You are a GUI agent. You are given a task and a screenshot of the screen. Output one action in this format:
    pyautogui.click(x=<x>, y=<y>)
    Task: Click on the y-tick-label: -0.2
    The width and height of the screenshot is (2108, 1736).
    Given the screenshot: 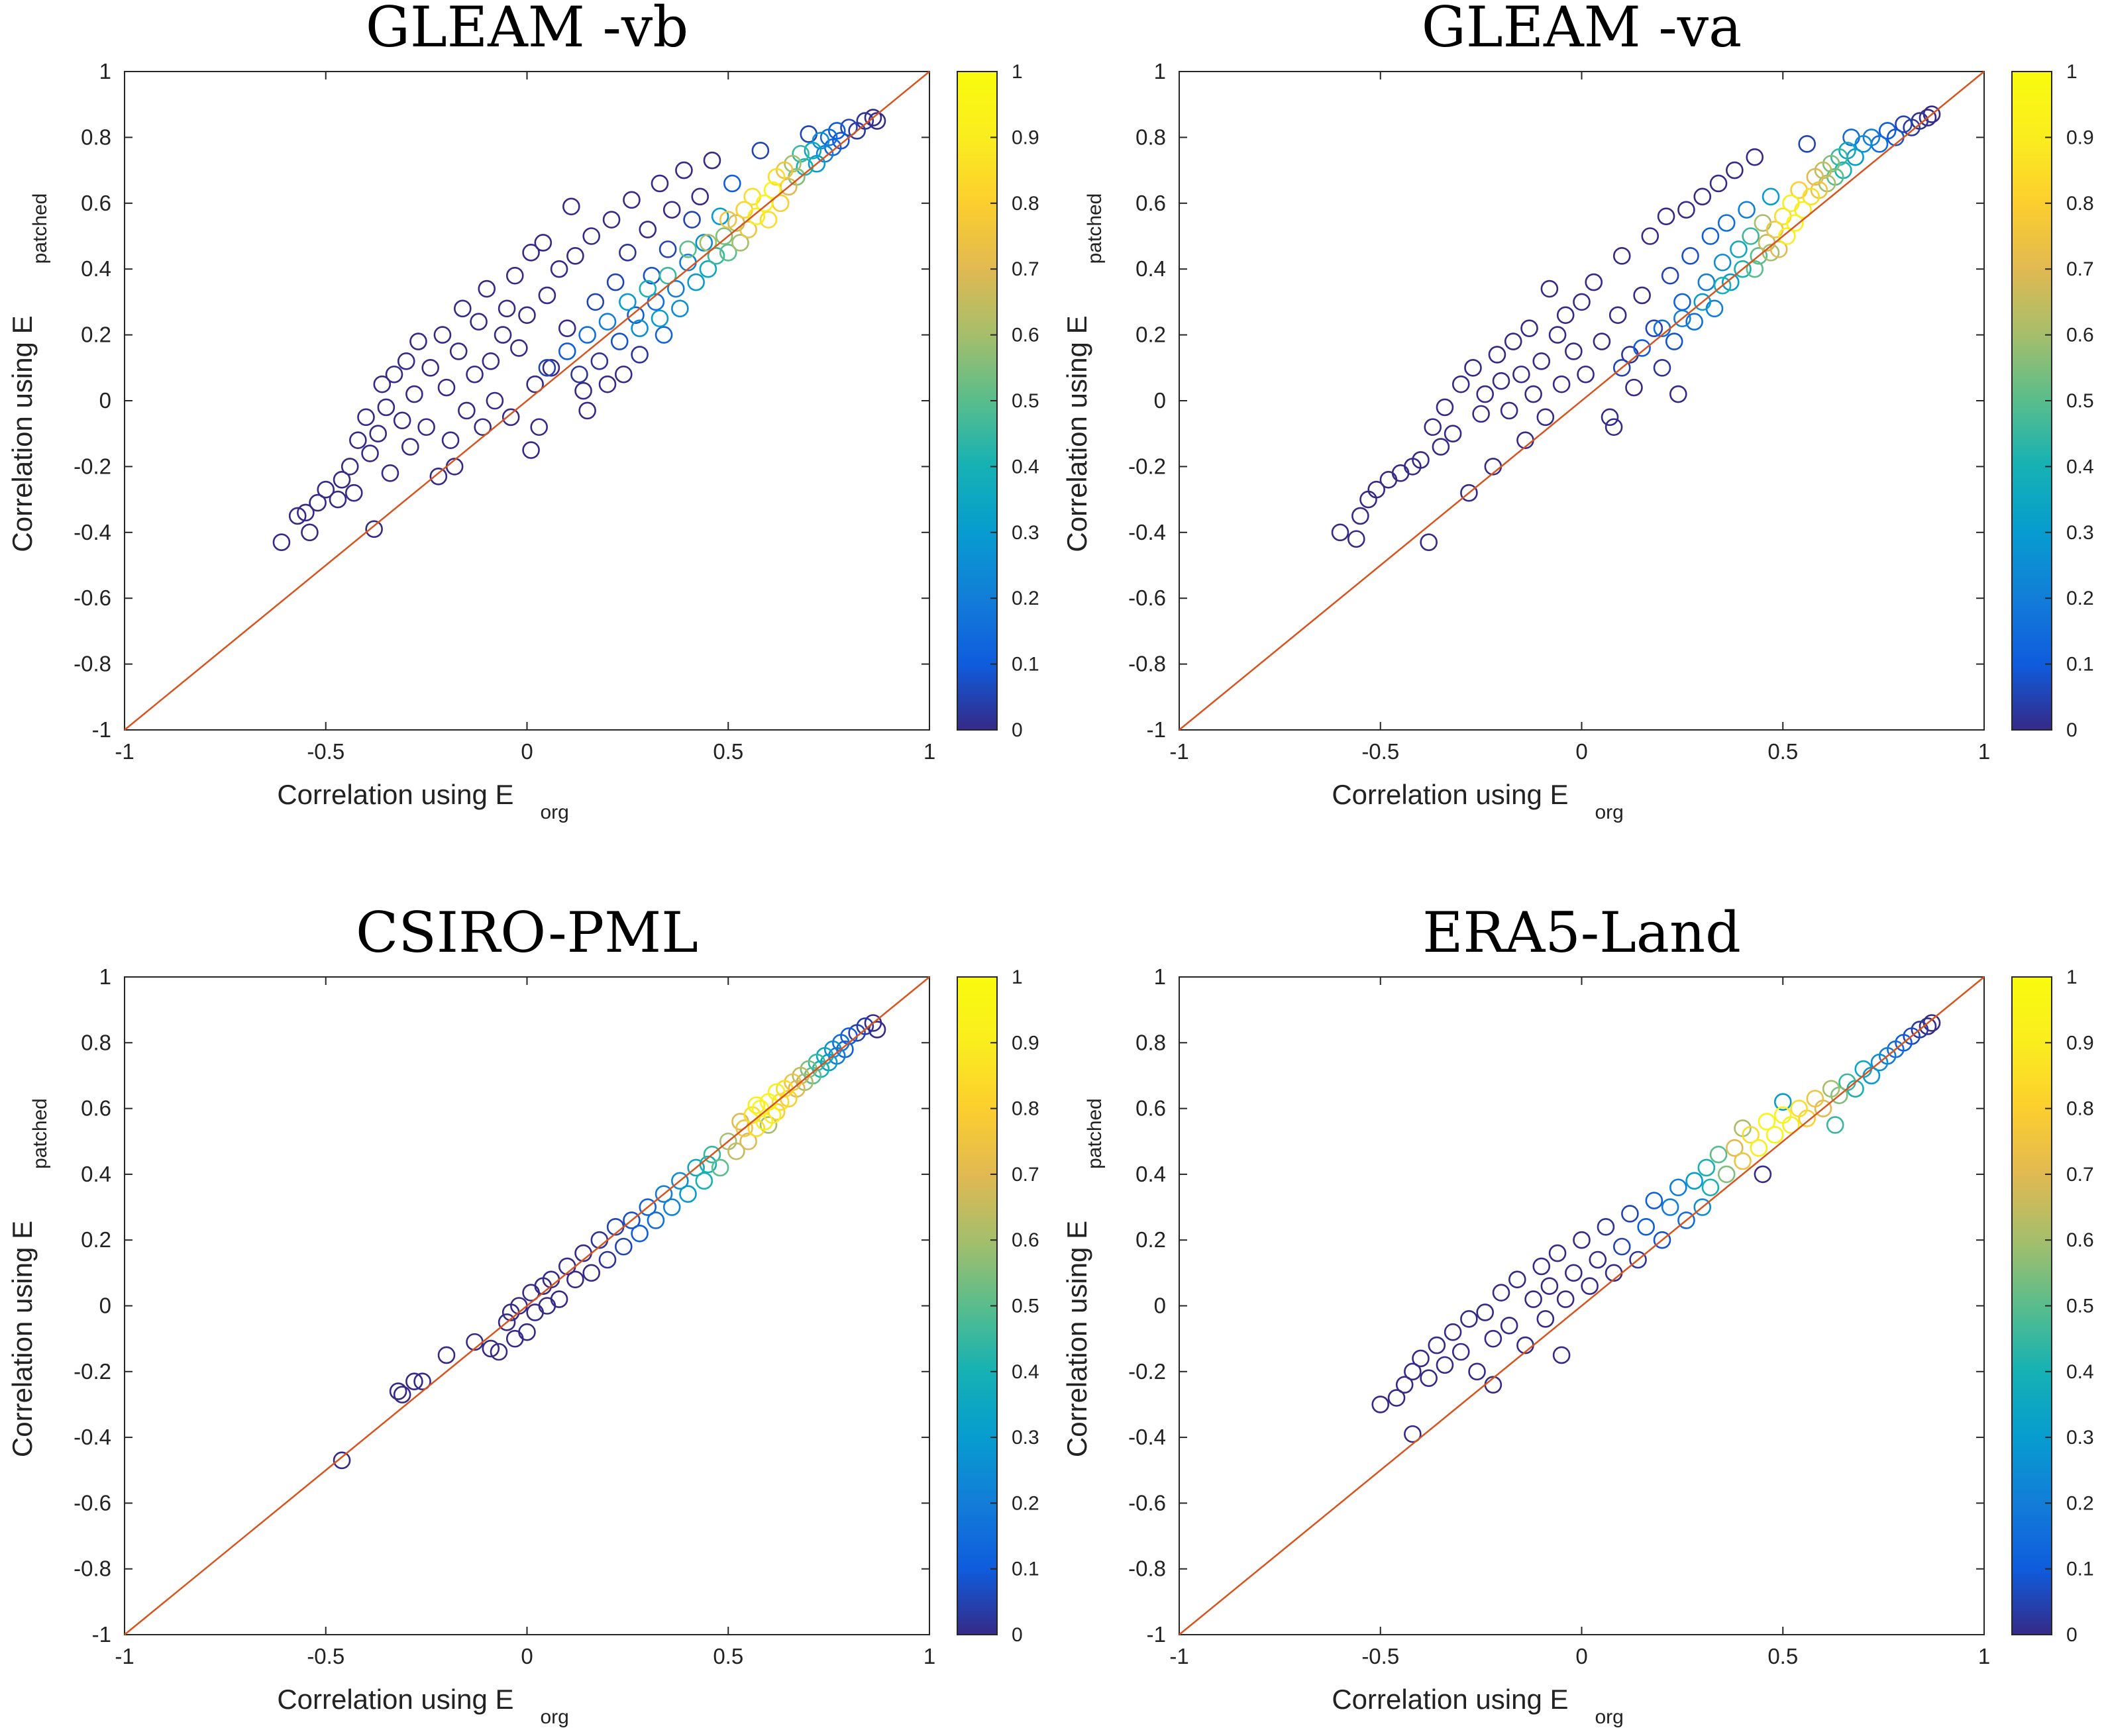 What is the action you would take?
    pyautogui.click(x=1147, y=466)
    